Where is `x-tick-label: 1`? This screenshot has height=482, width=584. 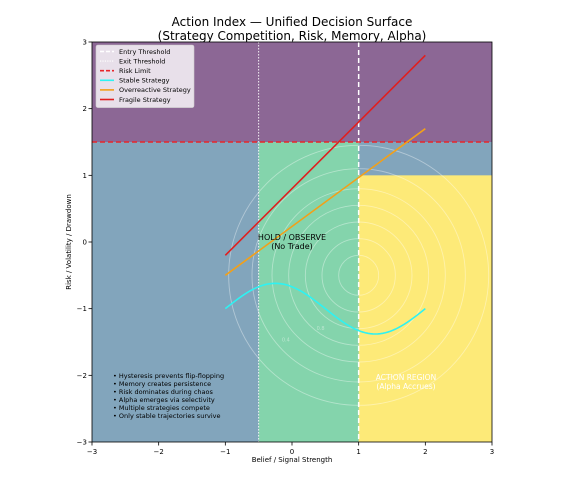
x-tick-label: 1 is located at coordinates (358, 452).